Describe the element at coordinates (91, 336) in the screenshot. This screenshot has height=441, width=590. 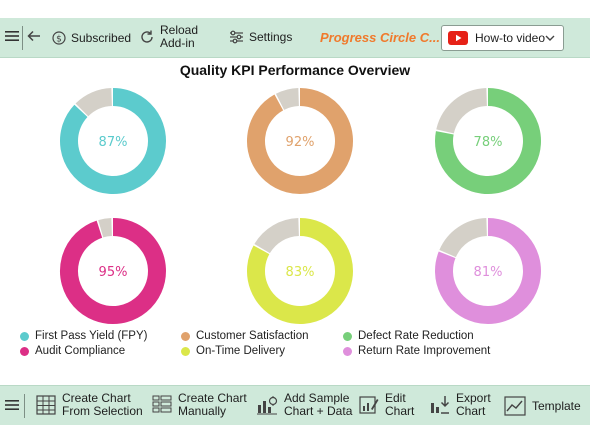
I see `legend-label: First Pass Yield (FPY)` at that location.